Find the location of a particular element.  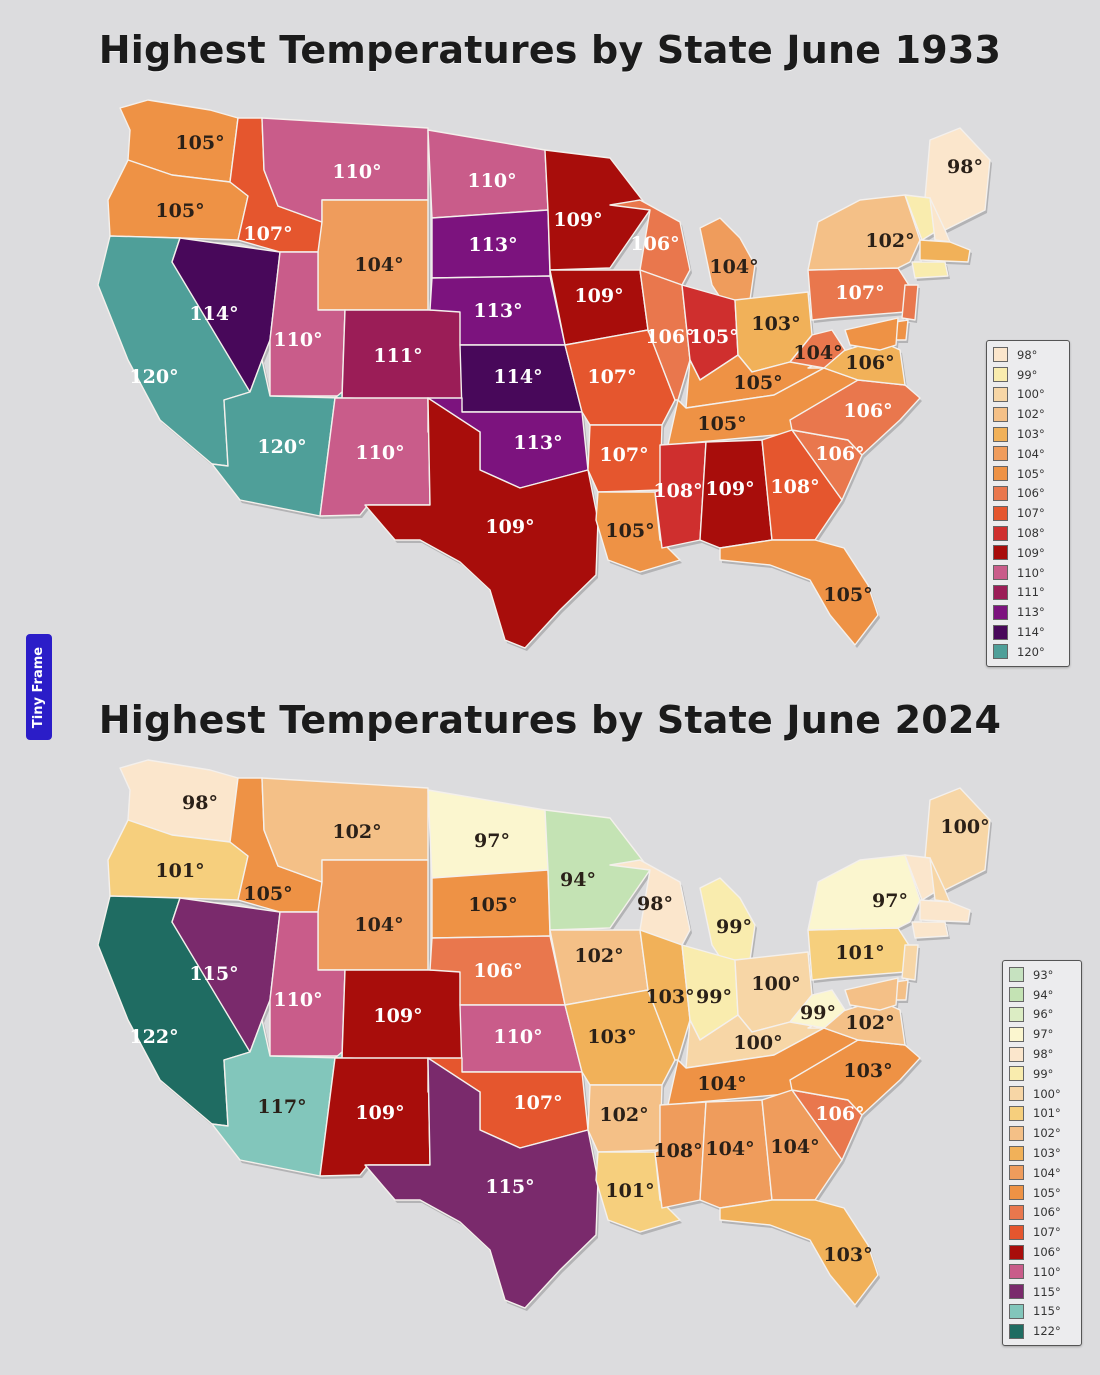

state-label-al: 104° is located at coordinates (729, 1149).